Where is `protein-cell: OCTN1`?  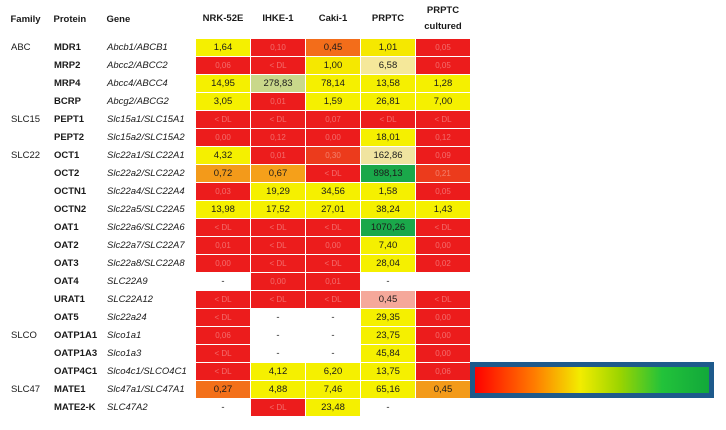
protein-cell: OCTN1 is located at coordinates (70, 191).